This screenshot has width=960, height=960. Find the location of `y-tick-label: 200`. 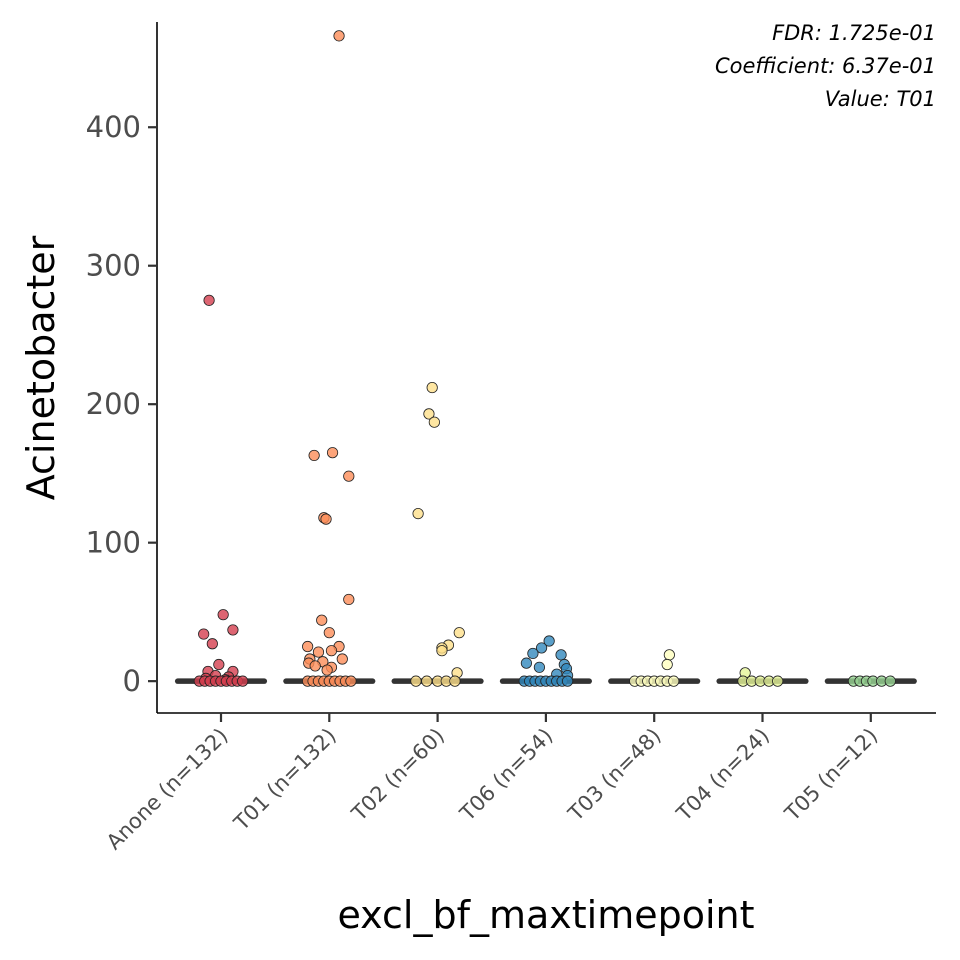

y-tick-label: 200 is located at coordinates (113, 404).